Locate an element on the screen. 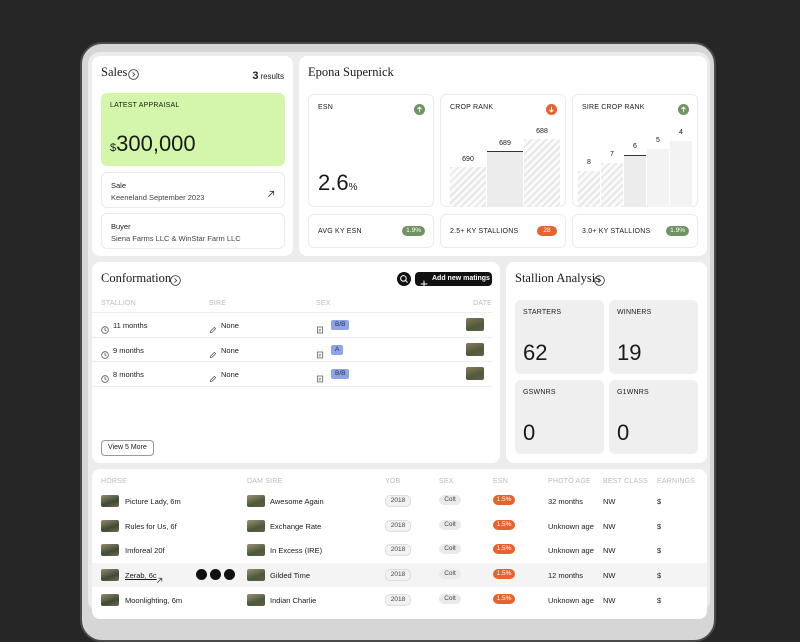  pencil-icon is located at coordinates (213, 352).